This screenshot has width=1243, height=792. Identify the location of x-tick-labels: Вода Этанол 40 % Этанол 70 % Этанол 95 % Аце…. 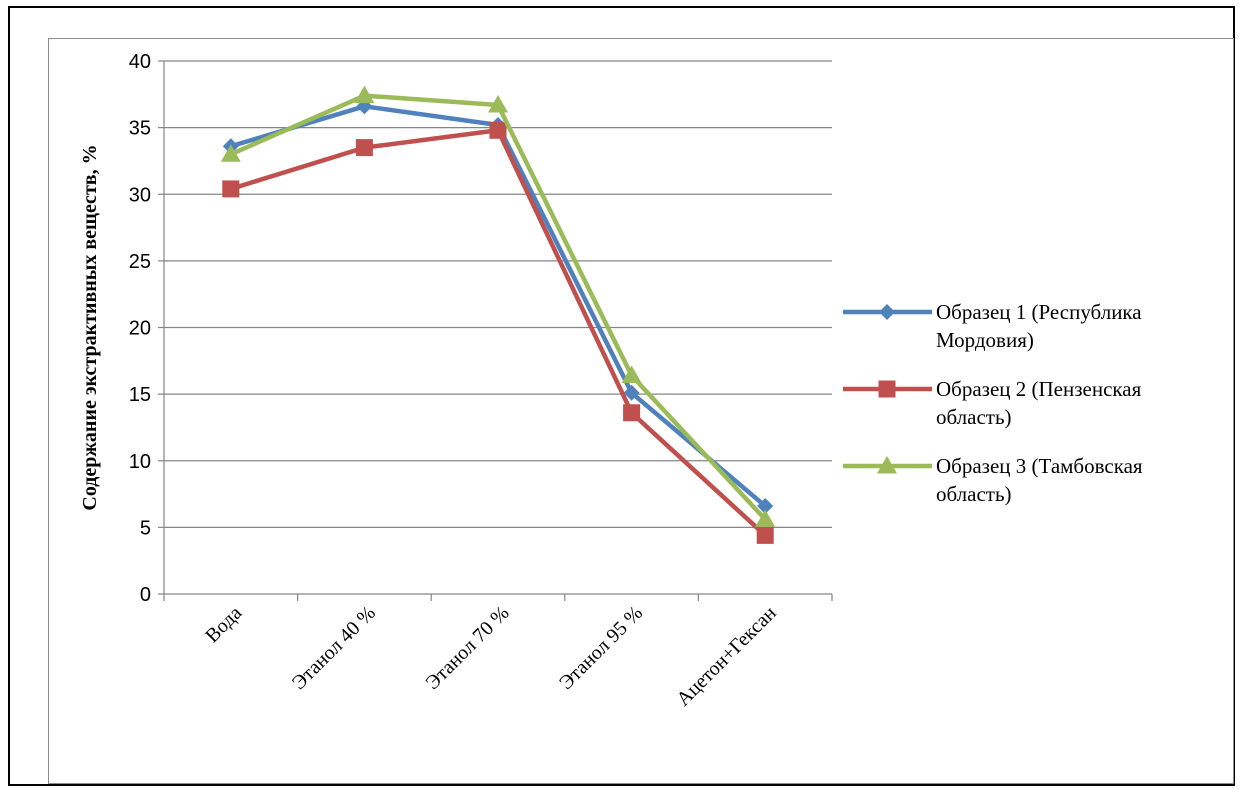
(491, 656).